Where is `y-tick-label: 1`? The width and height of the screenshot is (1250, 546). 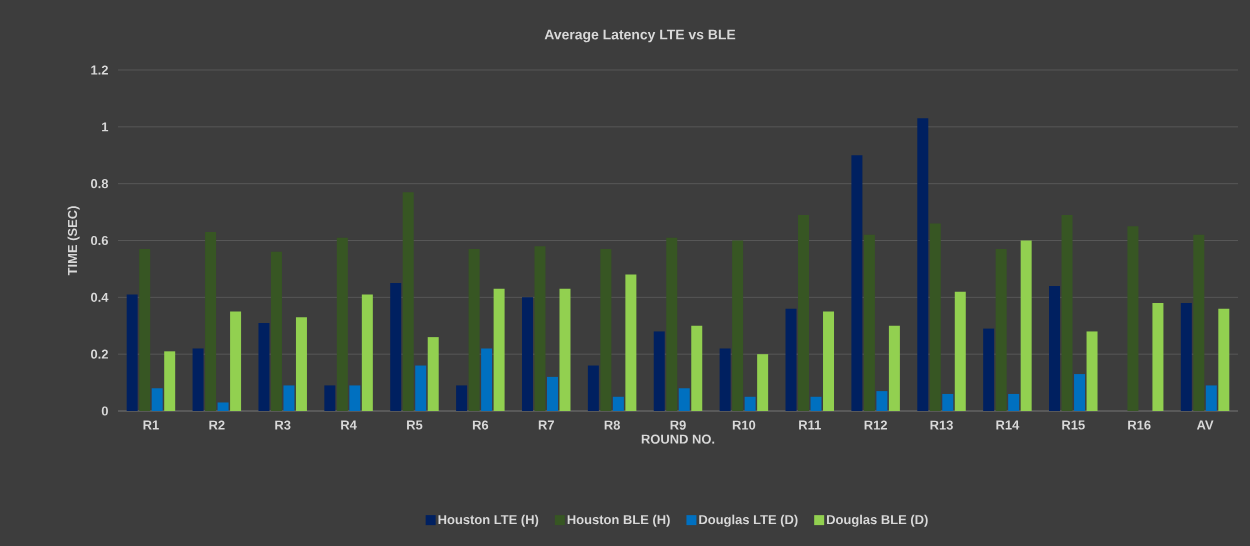
y-tick-label: 1 is located at coordinates (105, 127).